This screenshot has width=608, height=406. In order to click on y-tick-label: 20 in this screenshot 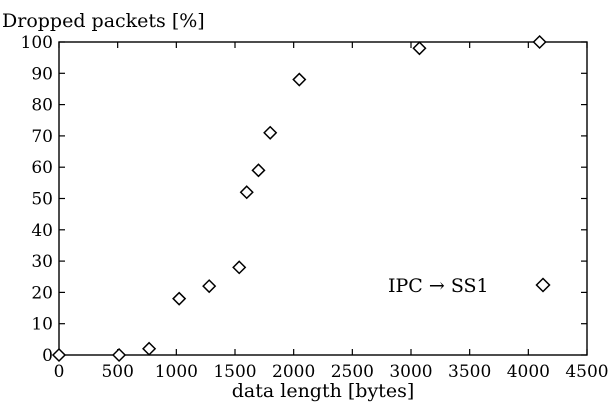, I will do `click(42, 293)`.